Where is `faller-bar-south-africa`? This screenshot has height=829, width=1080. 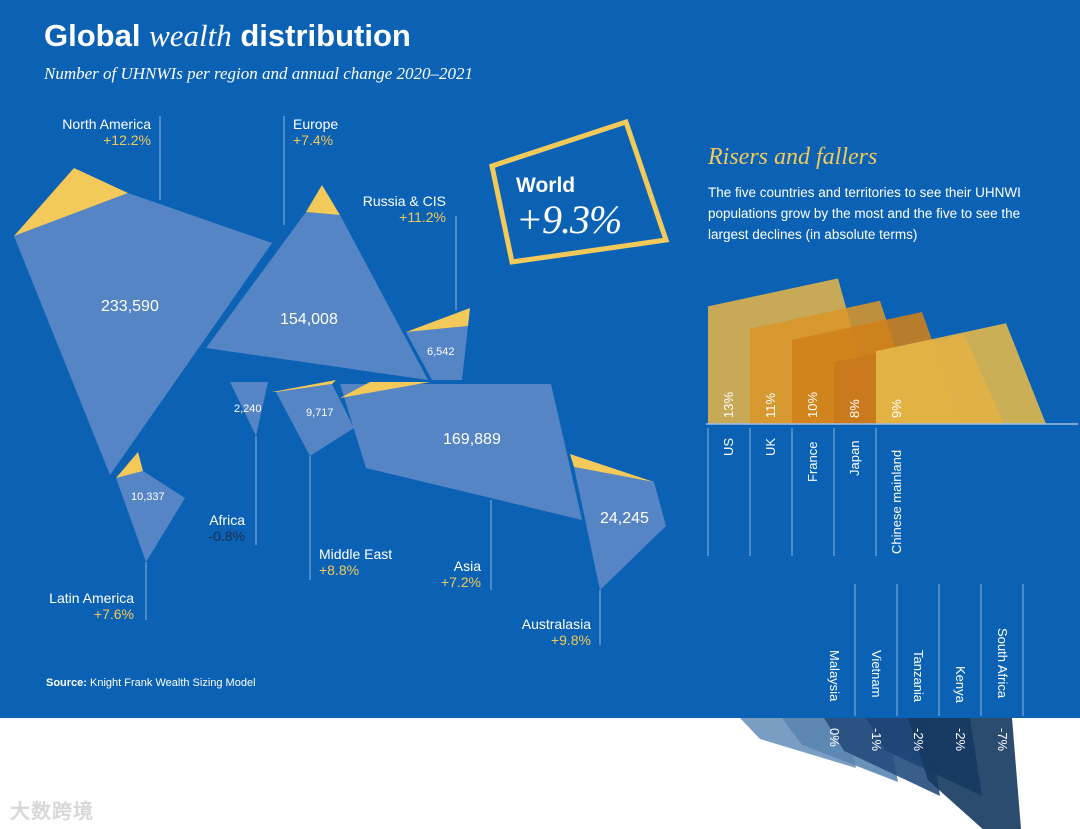 faller-bar-south-africa is located at coordinates (964, 773).